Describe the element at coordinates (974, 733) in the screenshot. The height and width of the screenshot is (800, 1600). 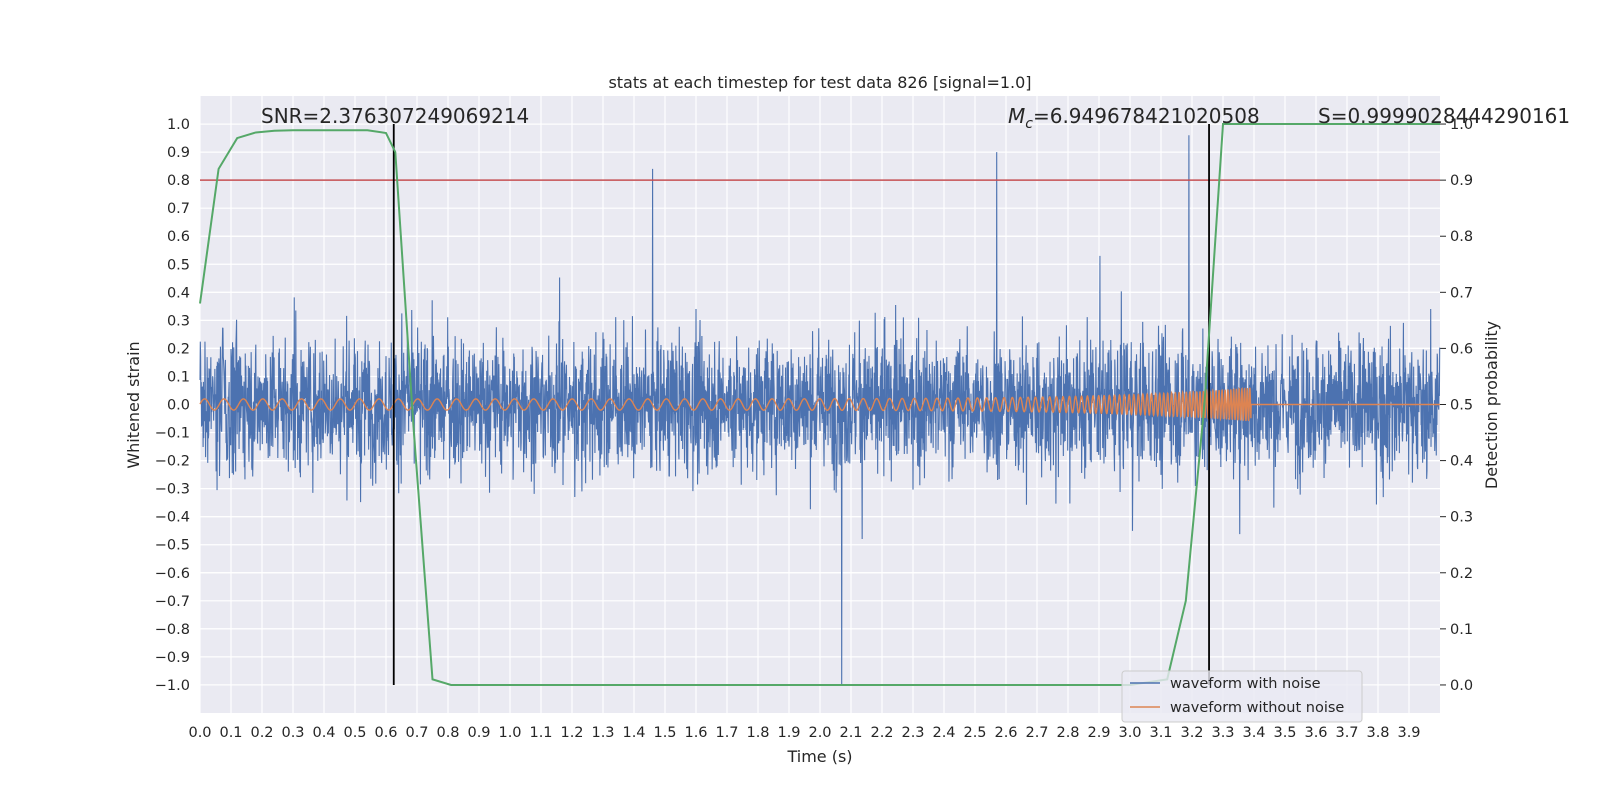
I see `x-tick-label: 2.5` at that location.